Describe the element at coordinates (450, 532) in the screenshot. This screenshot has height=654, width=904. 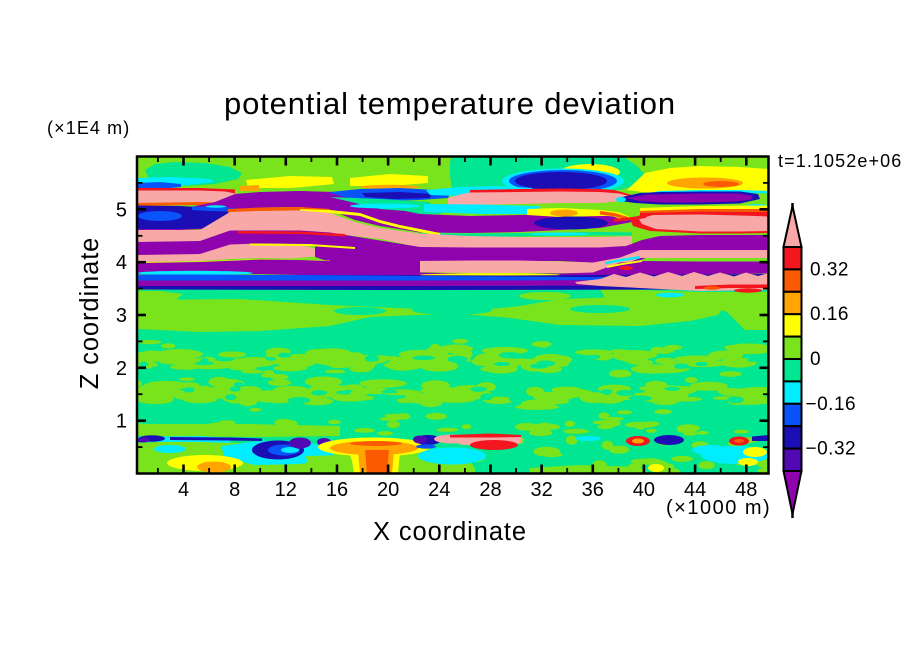
I see `svg-text: X coordinate` at that location.